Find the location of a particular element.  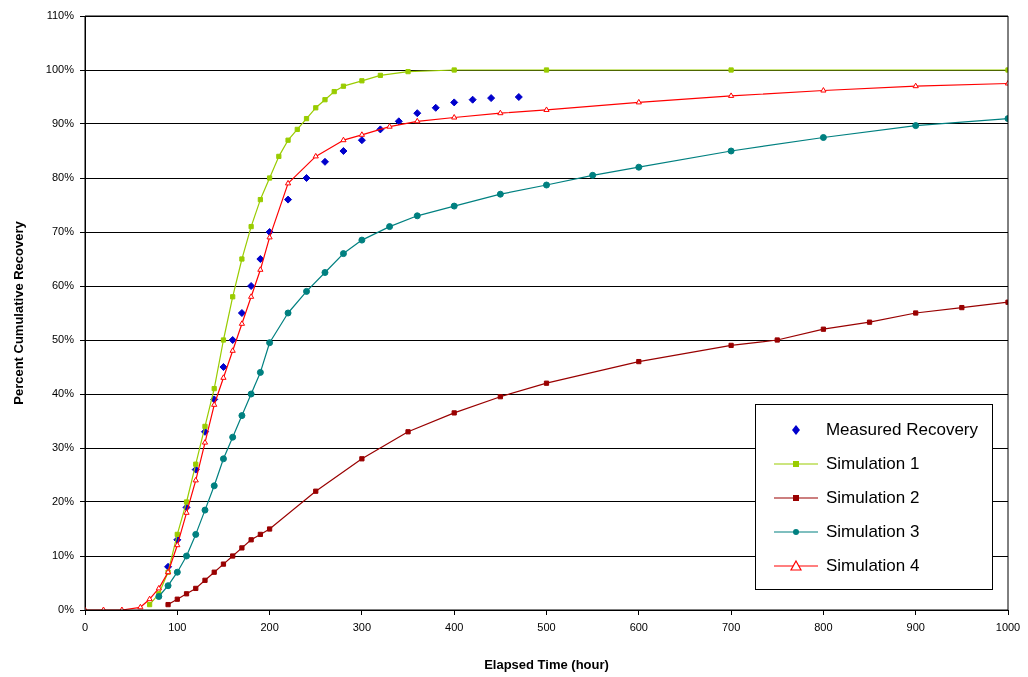

x-tick-label: 200 is located at coordinates (269, 626).